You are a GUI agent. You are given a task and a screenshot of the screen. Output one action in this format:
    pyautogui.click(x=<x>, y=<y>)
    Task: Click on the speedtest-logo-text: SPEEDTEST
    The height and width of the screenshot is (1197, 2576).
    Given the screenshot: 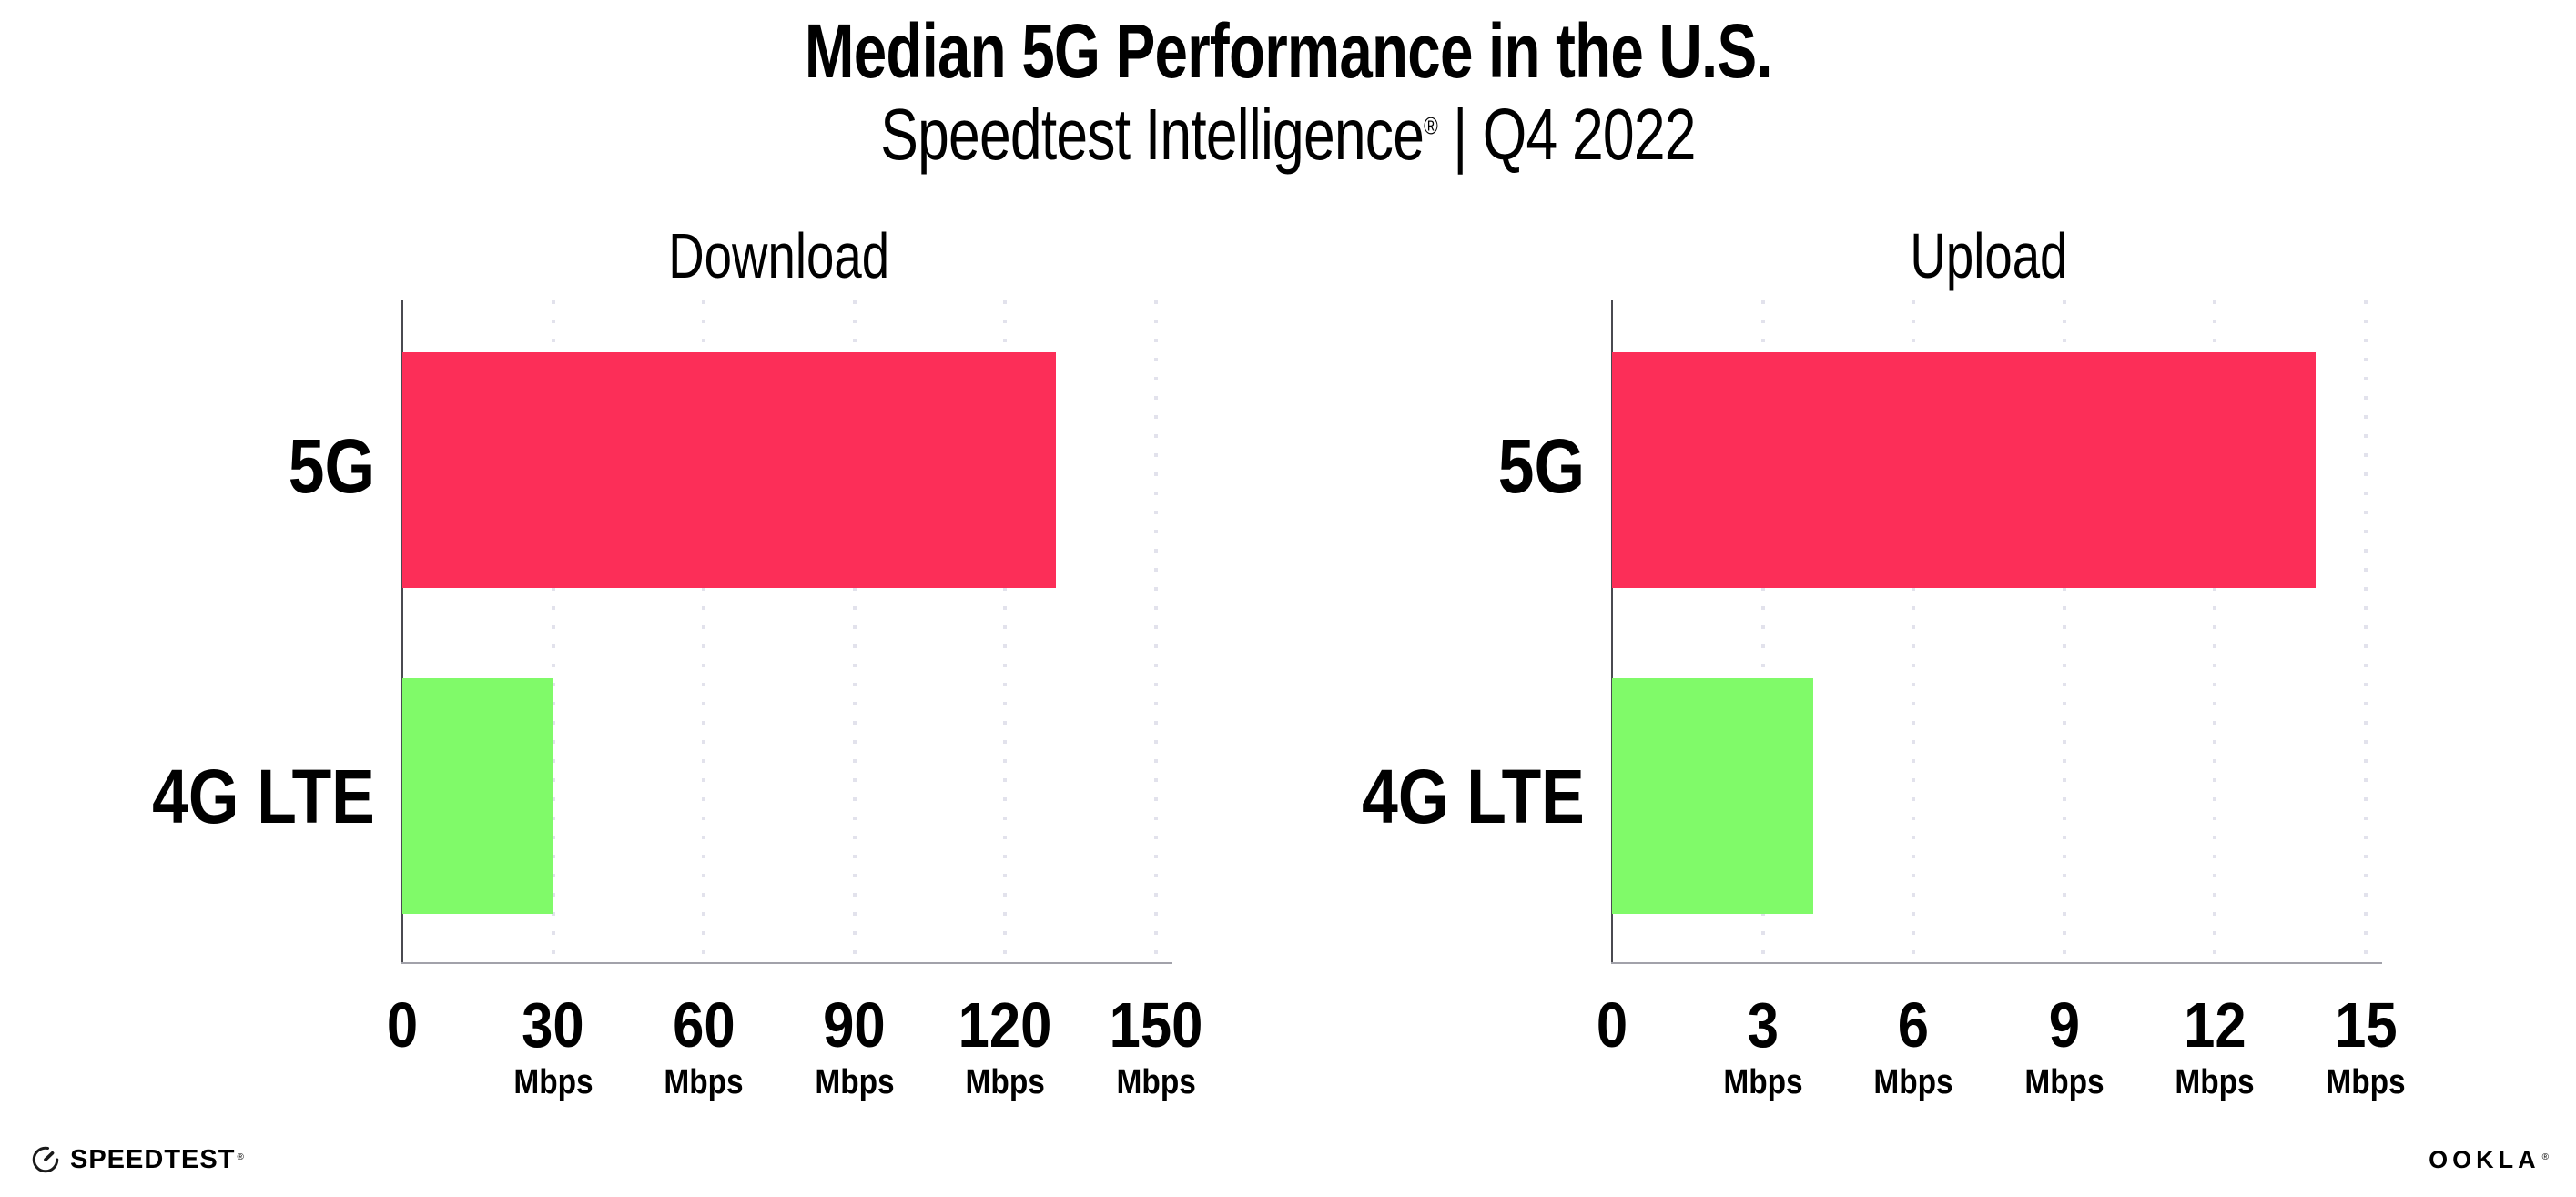 What is the action you would take?
    pyautogui.click(x=153, y=1159)
    